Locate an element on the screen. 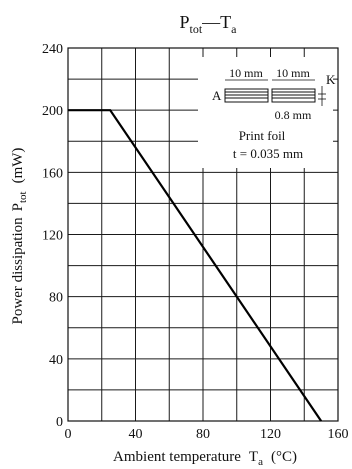  y-axis-label-sub: tot is located at coordinates (23, 197).